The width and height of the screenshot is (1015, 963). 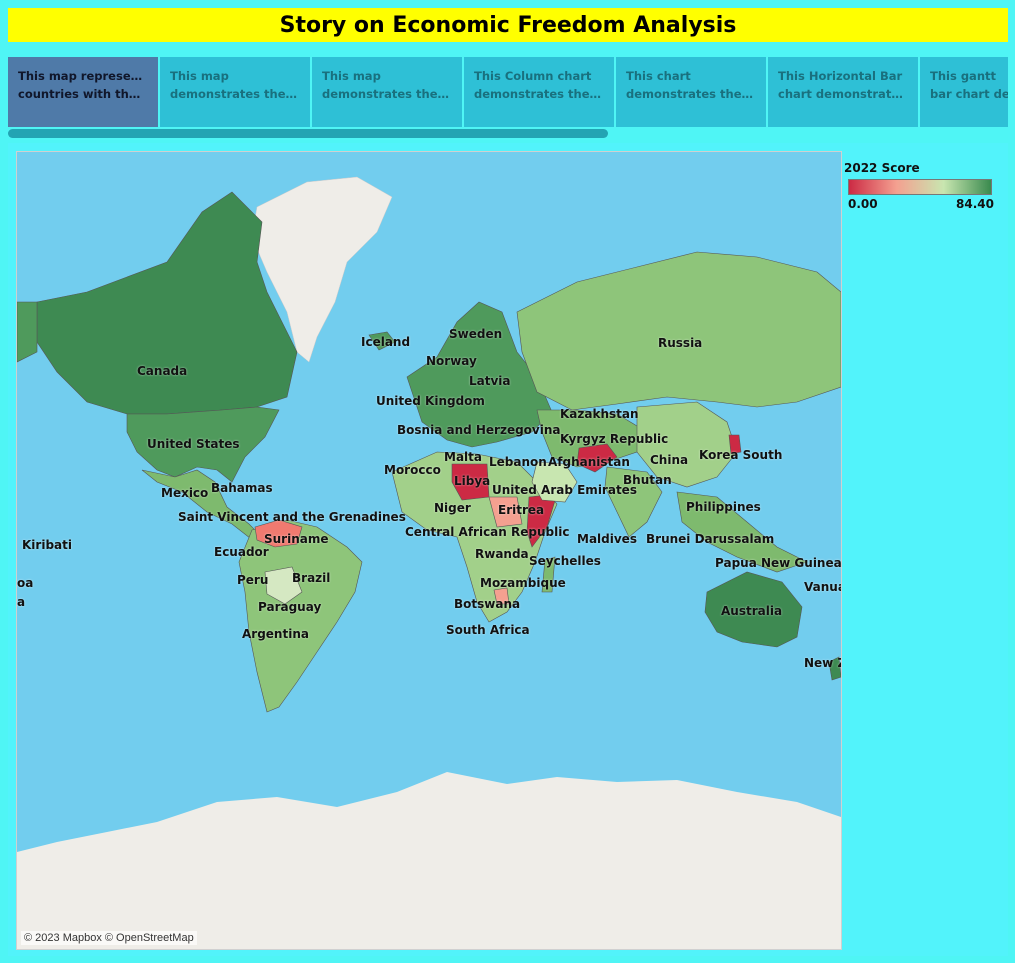 I want to click on story-point-3: This map demonstrates the BO.., so click(x=387, y=92).